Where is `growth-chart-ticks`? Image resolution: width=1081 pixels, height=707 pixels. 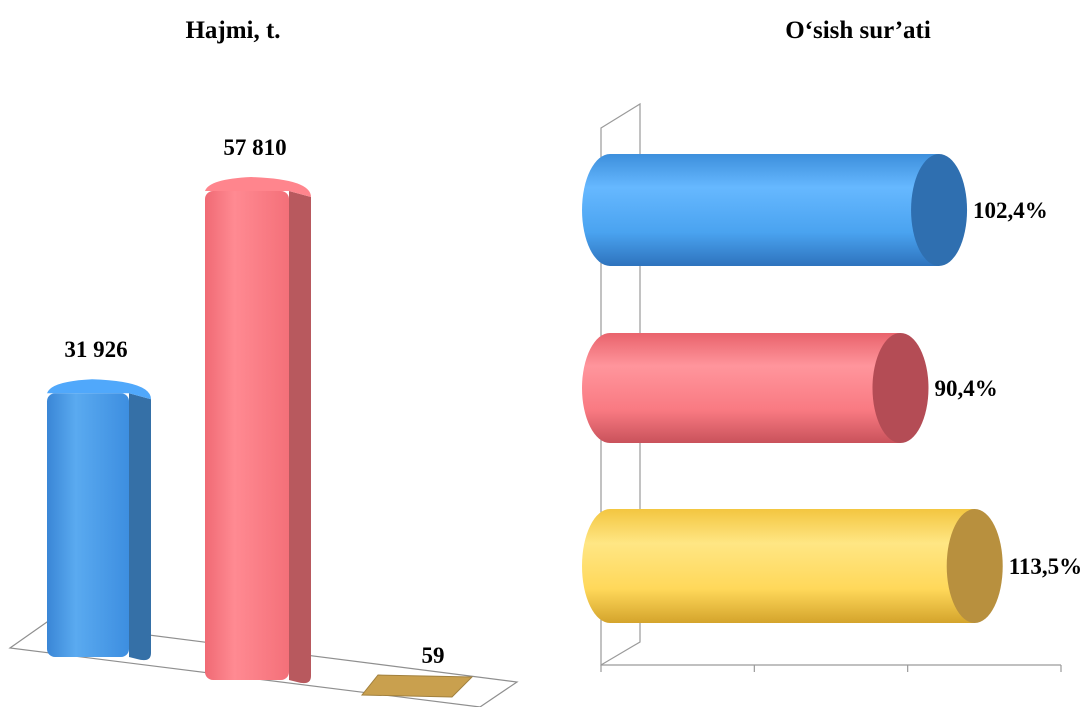 growth-chart-ticks is located at coordinates (831, 668).